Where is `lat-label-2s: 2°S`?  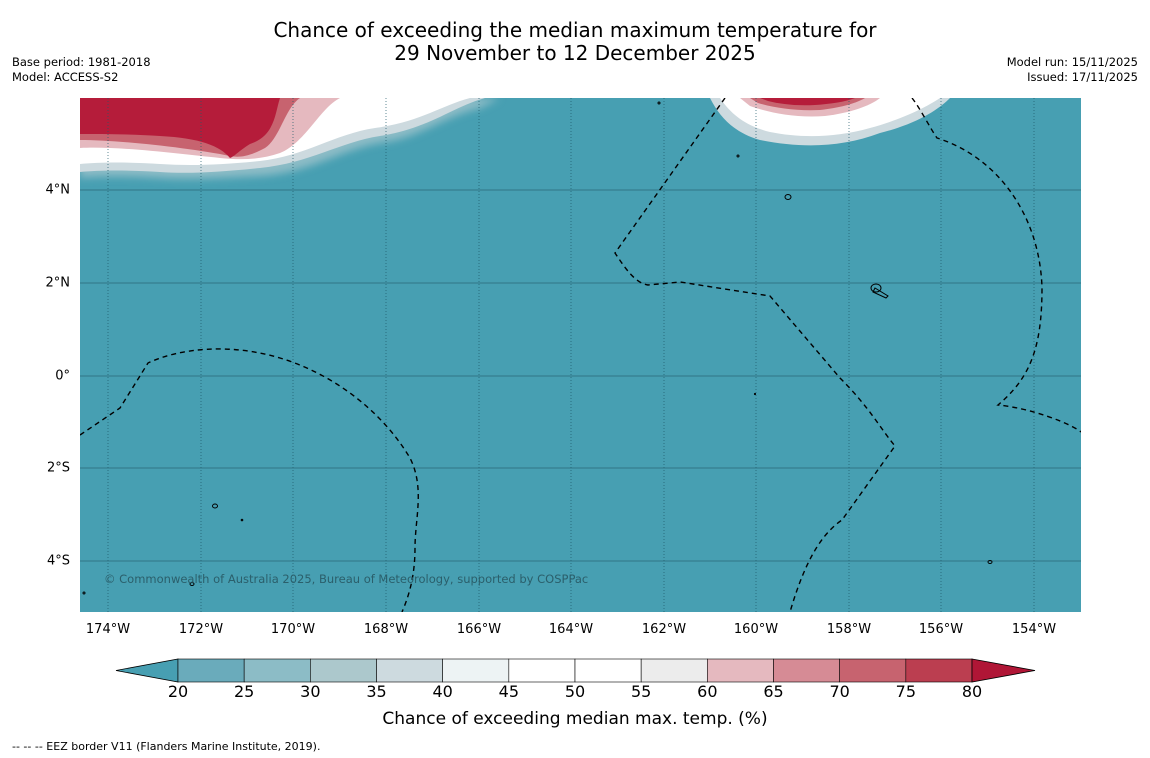 lat-label-2s: 2°S is located at coordinates (58, 468).